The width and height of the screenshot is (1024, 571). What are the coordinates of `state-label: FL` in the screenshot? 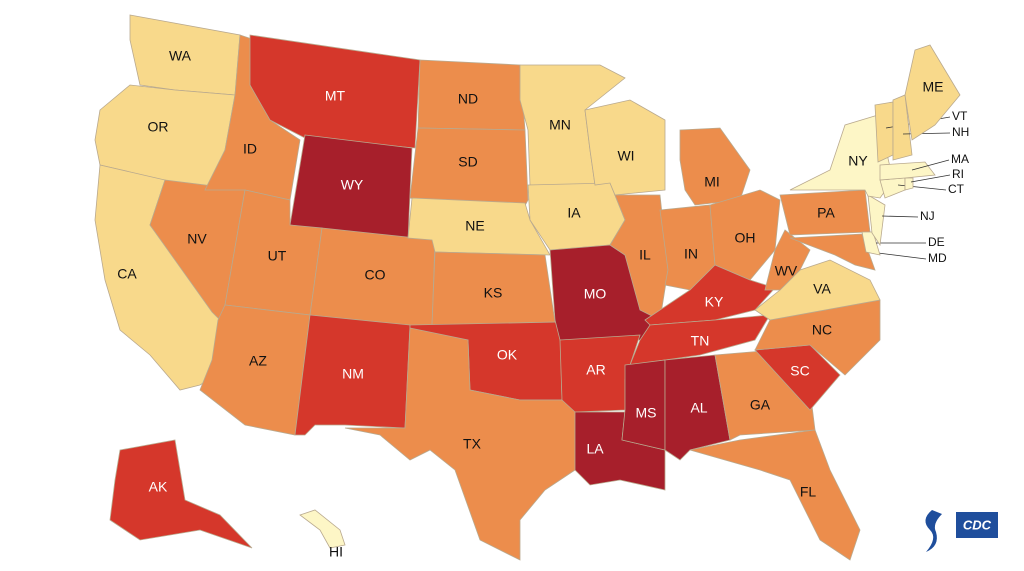 It's located at (808, 492).